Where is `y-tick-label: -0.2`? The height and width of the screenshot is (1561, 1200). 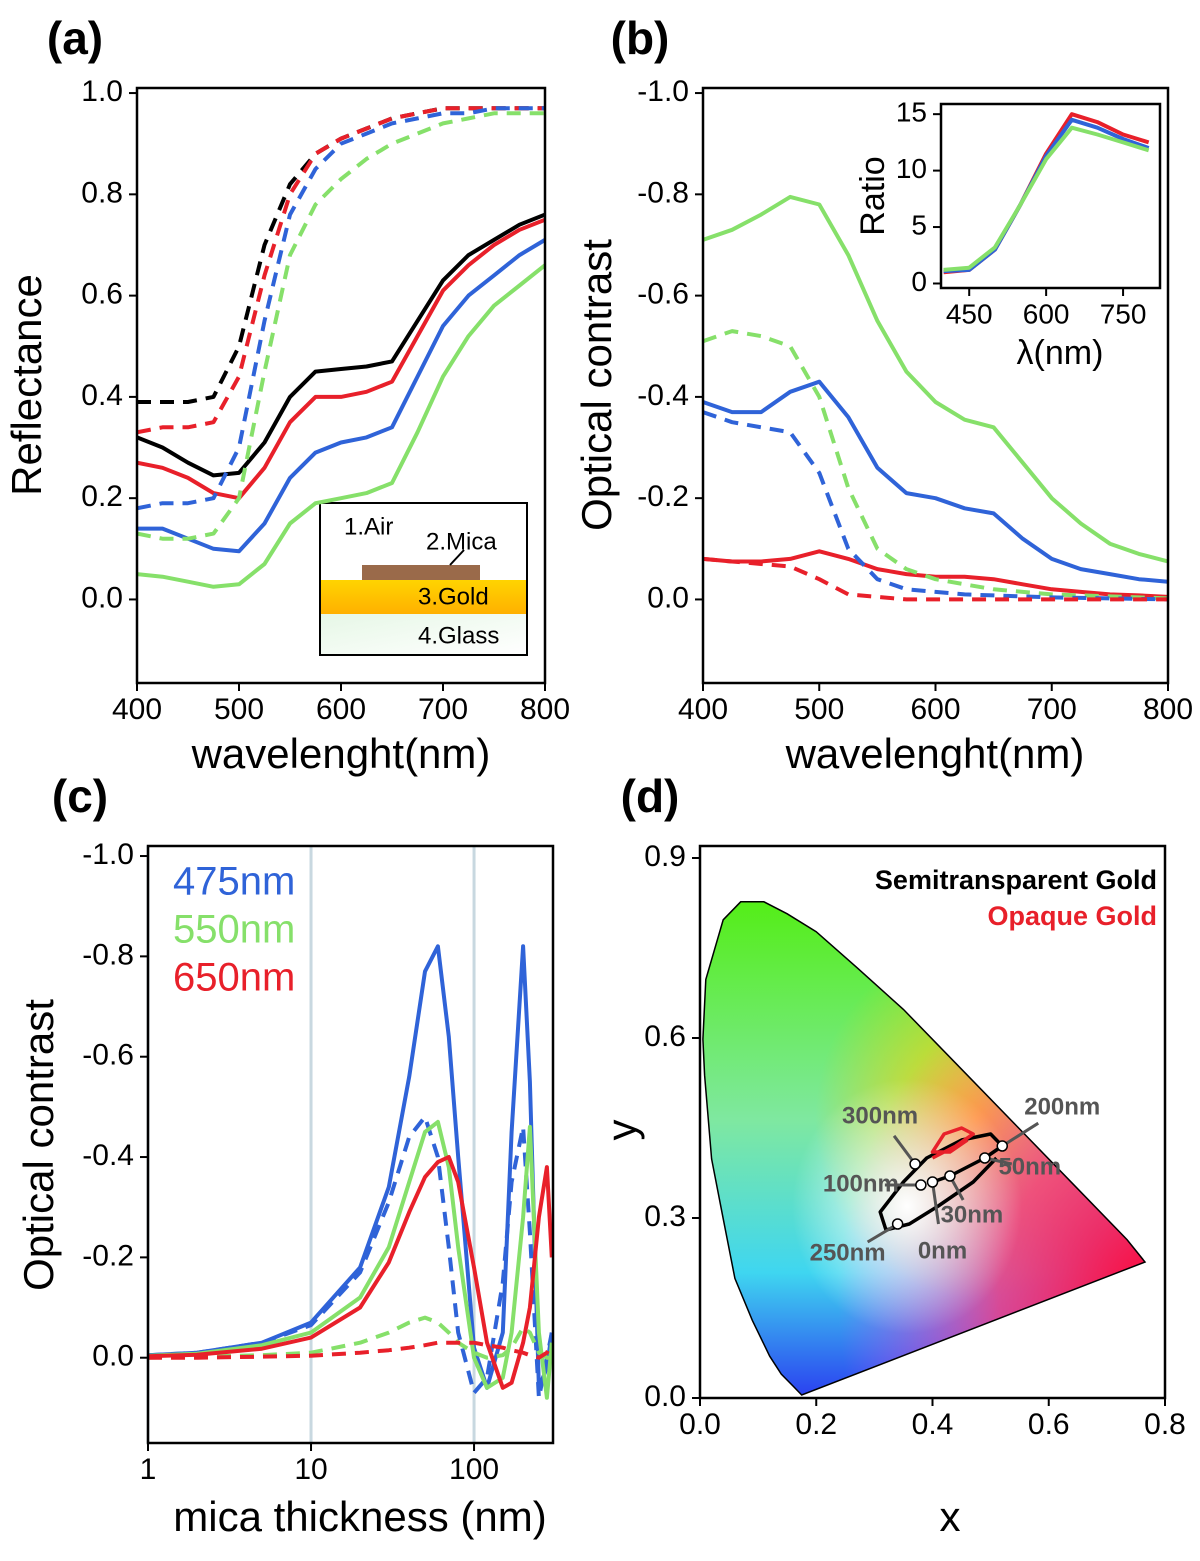 y-tick-label: -0.2 is located at coordinates (108, 1255).